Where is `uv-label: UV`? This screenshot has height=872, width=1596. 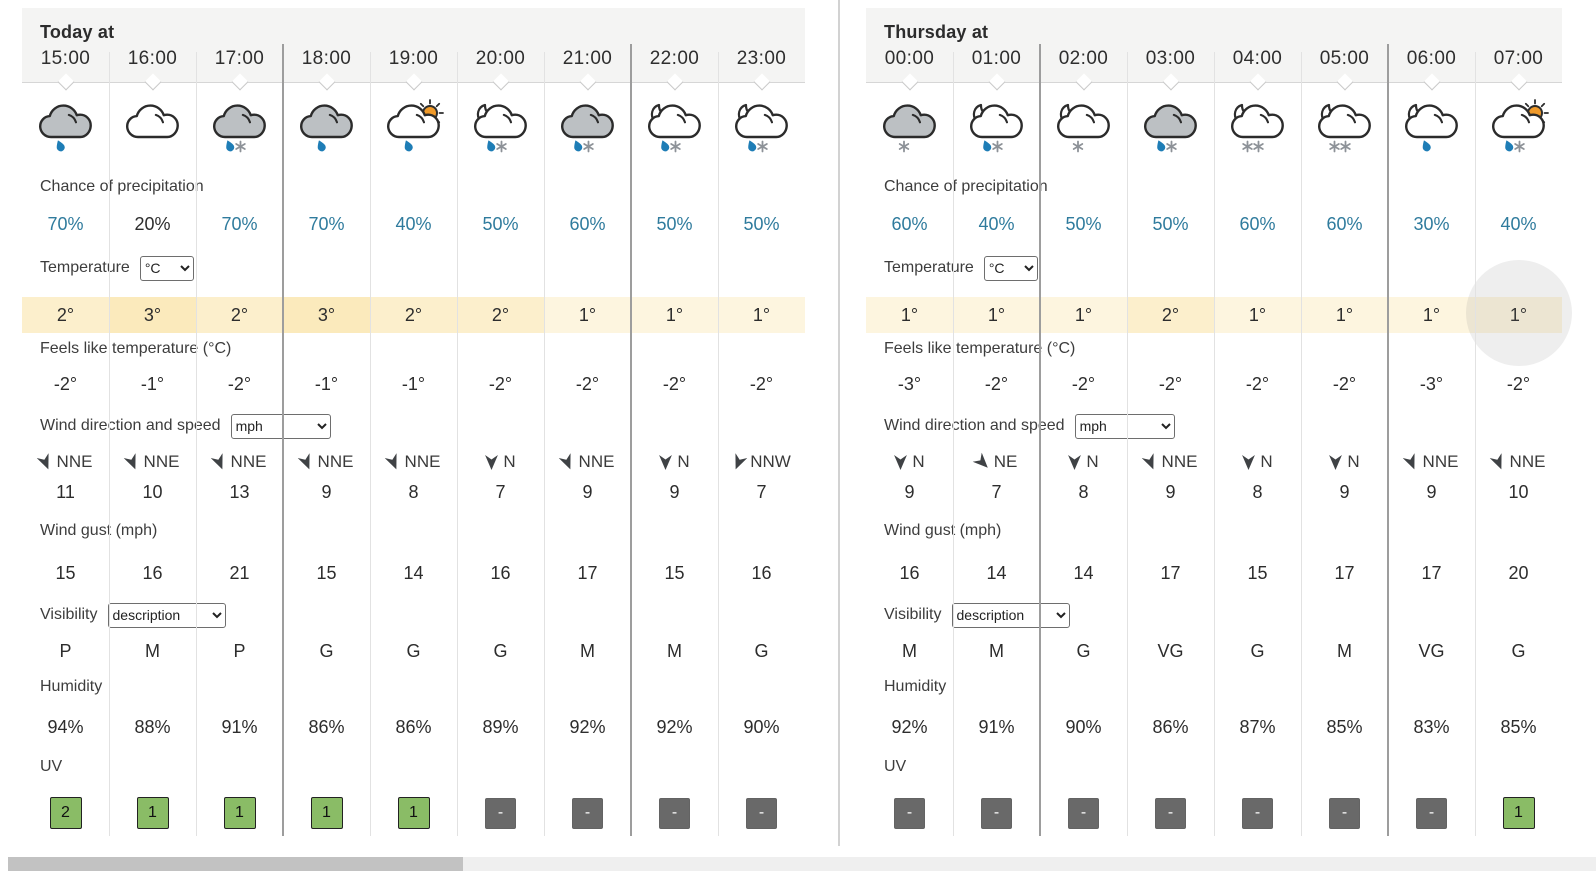 uv-label: UV is located at coordinates (51, 766).